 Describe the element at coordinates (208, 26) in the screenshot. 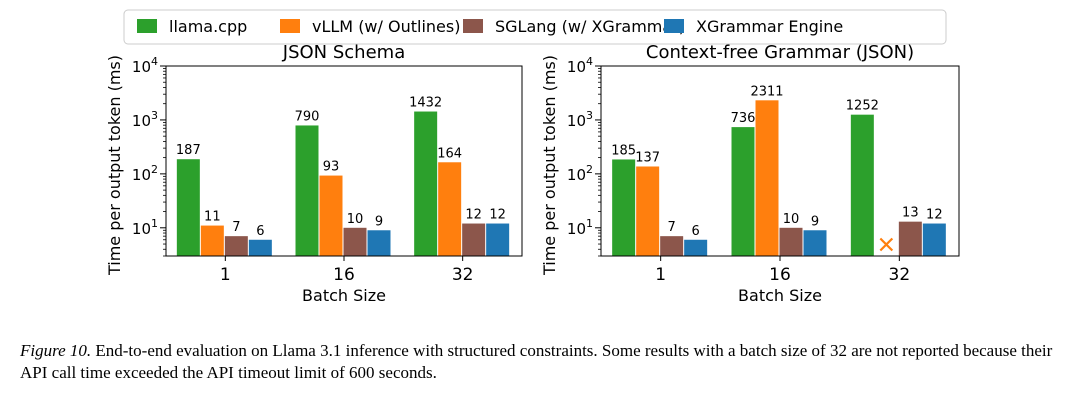

I see `legend-label: llama.cpp` at that location.